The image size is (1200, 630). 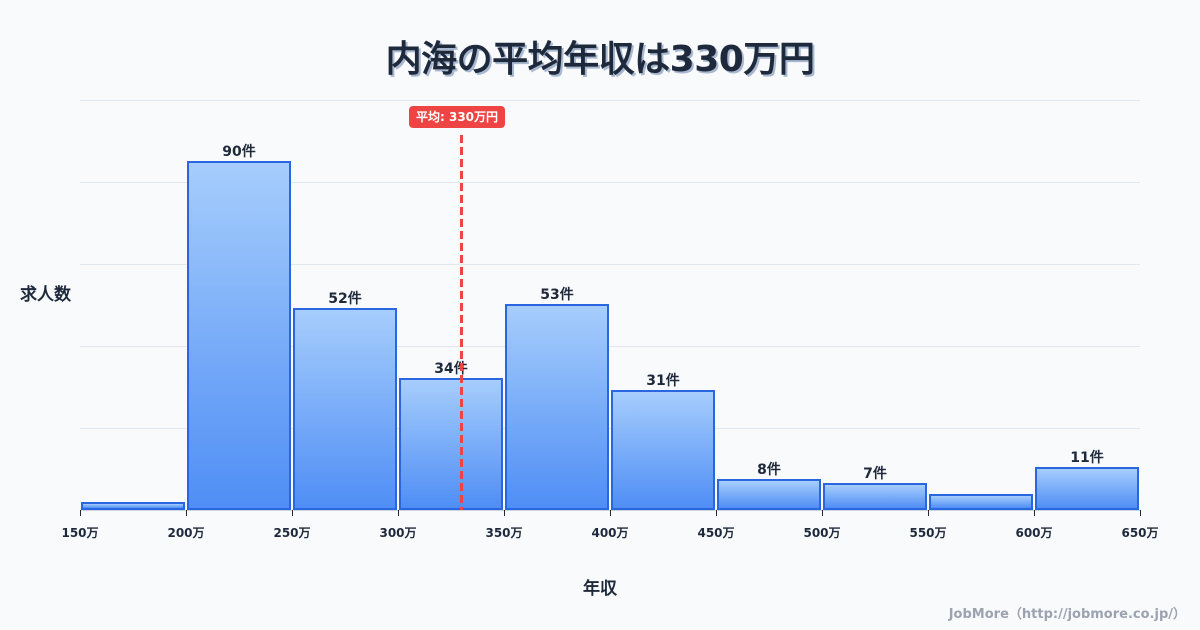 What do you see at coordinates (461, 322) in the screenshot?
I see `mean-line` at bounding box center [461, 322].